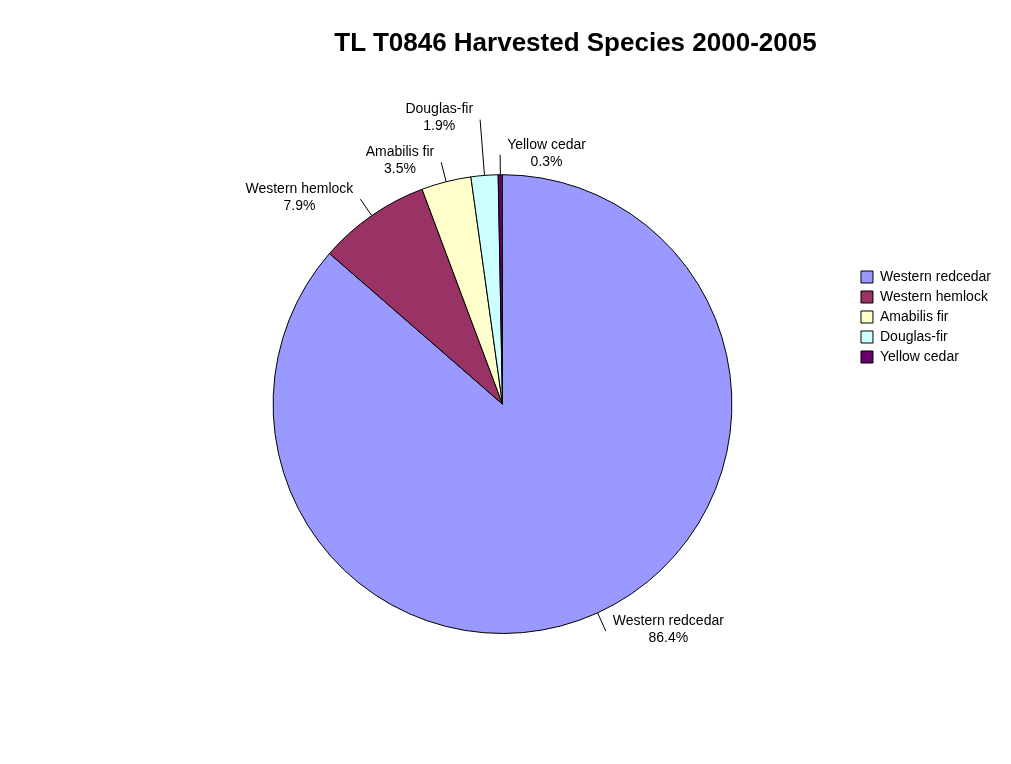 This screenshot has height=764, width=1011. I want to click on slice-label: Western redcedar, so click(668, 619).